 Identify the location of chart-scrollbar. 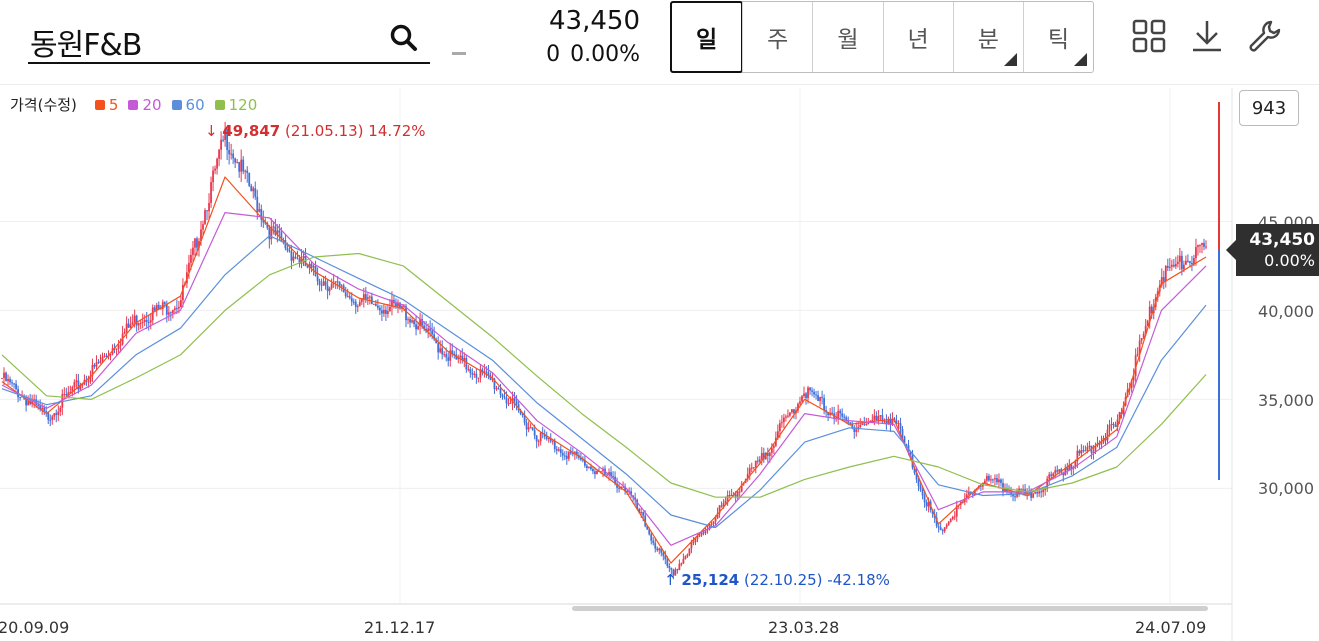
(890, 608).